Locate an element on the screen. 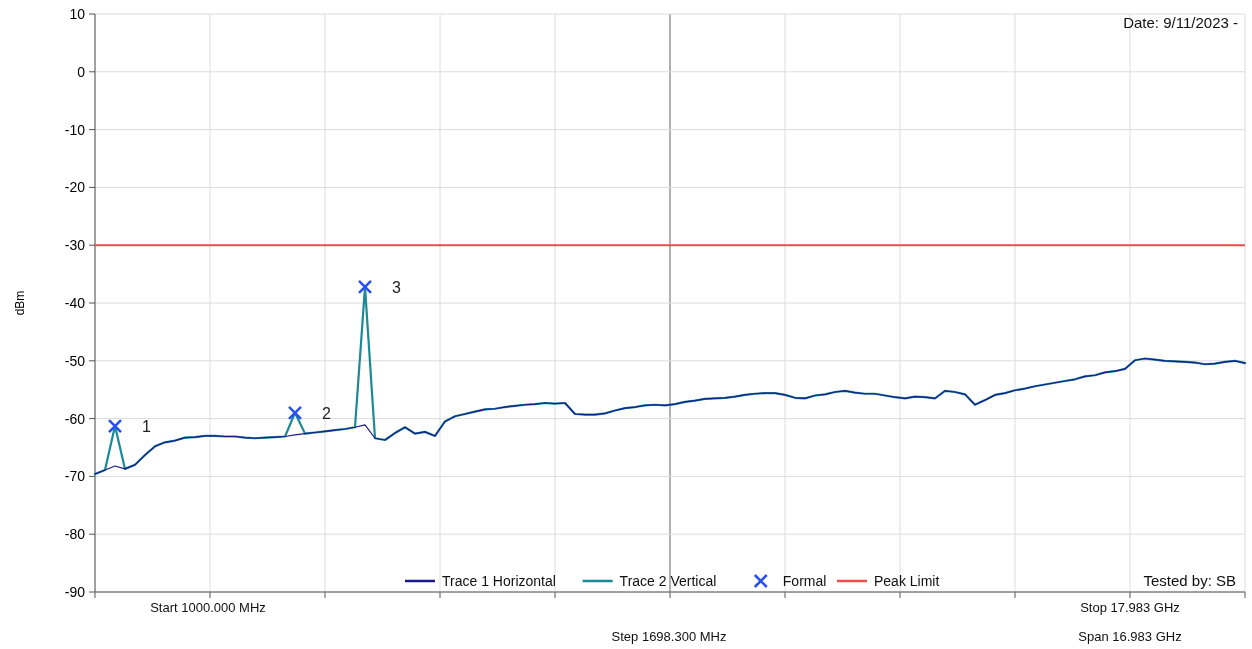 This screenshot has width=1252, height=649. y-tick-label: -40 is located at coordinates (75, 303).